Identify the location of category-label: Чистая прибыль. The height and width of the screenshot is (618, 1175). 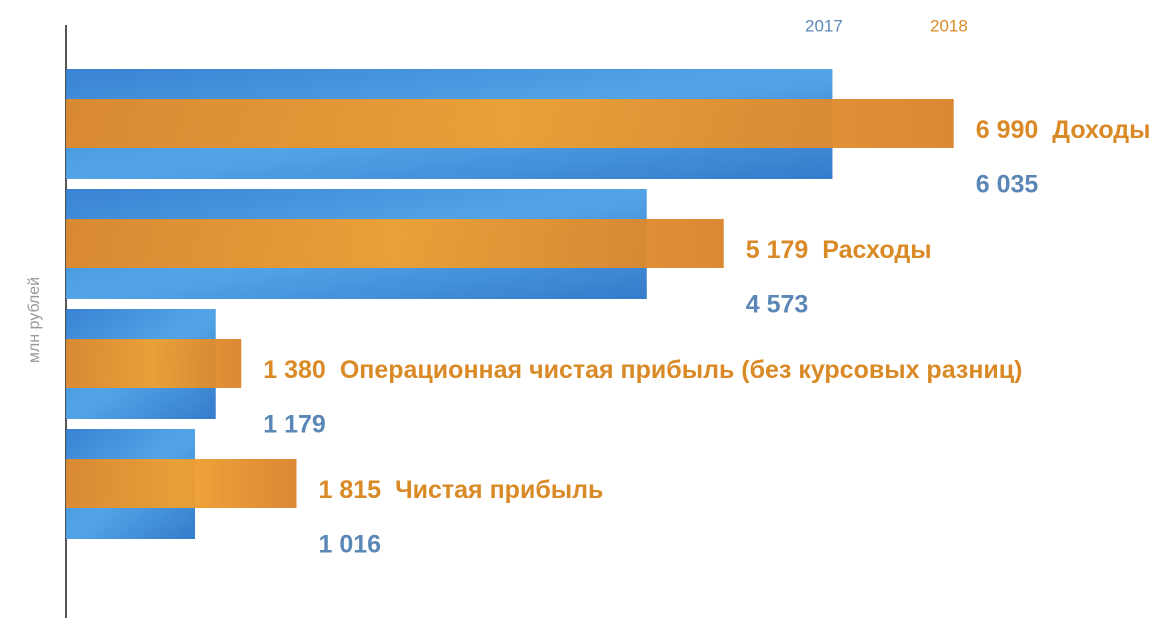
(499, 490).